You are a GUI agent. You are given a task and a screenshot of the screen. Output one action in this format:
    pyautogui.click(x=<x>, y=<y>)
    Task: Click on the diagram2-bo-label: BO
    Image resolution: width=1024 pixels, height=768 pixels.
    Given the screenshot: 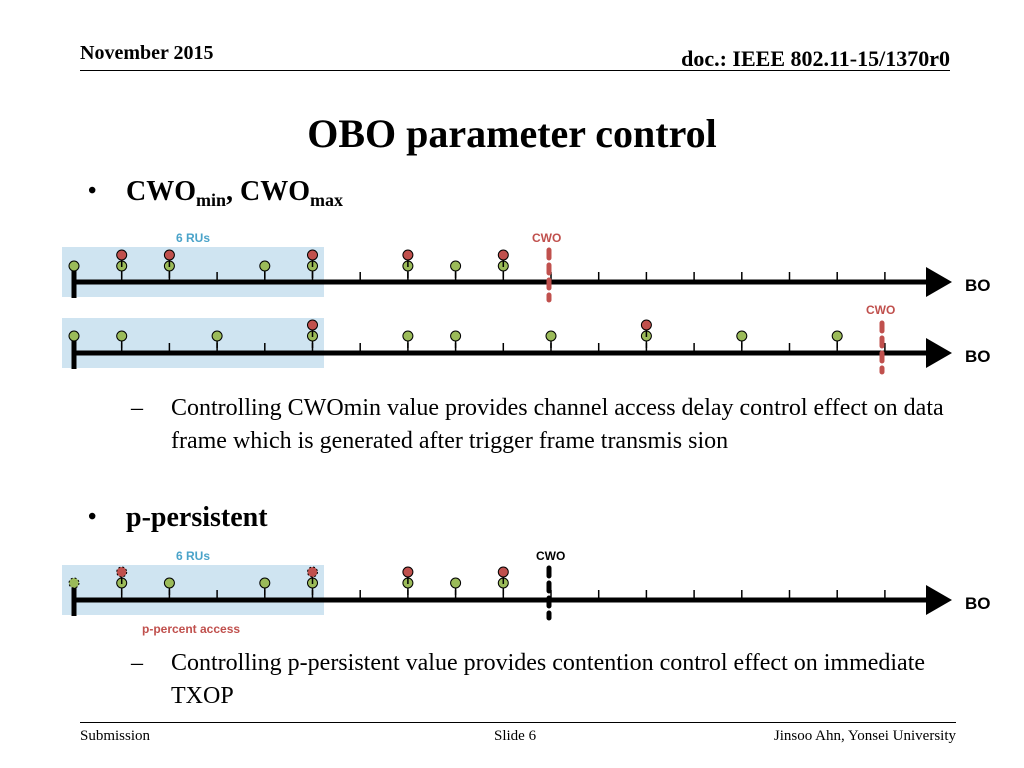 What is the action you would take?
    pyautogui.click(x=978, y=356)
    